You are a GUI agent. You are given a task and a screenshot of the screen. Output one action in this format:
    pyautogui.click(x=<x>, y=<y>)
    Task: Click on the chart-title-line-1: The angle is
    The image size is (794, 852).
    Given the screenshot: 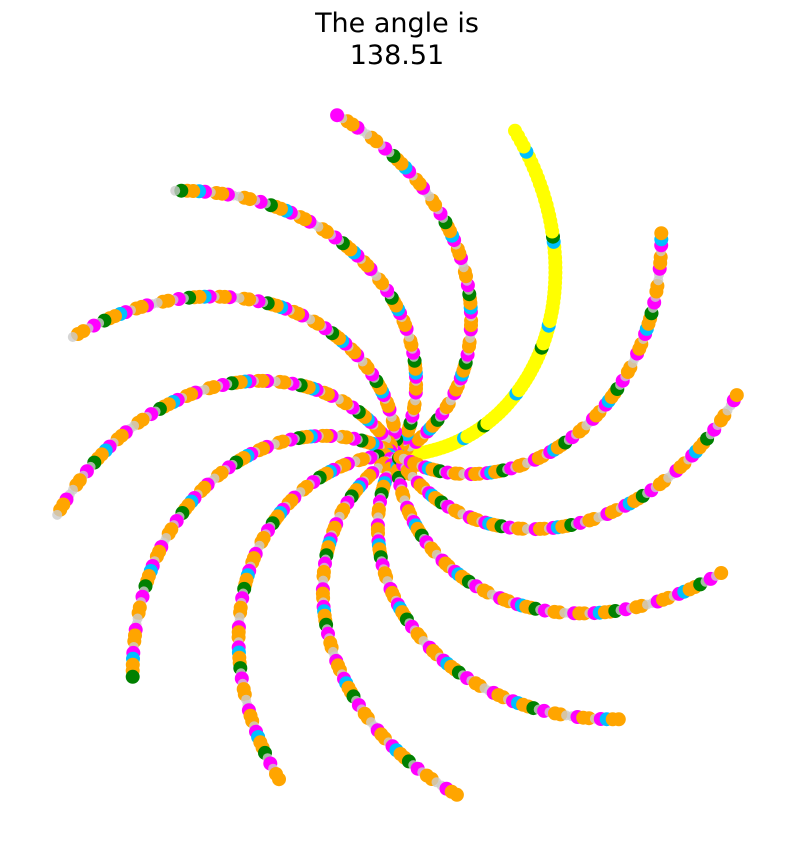 What is the action you would take?
    pyautogui.click(x=396, y=23)
    